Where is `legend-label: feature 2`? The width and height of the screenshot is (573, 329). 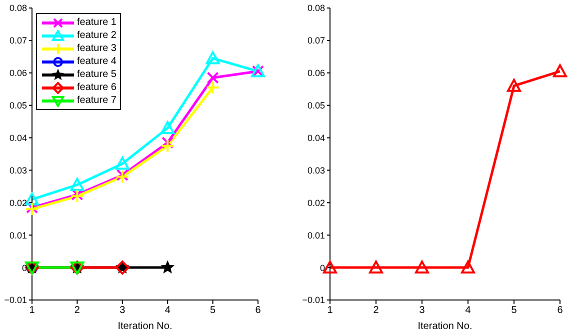 legend-label: feature 2 is located at coordinates (96, 35).